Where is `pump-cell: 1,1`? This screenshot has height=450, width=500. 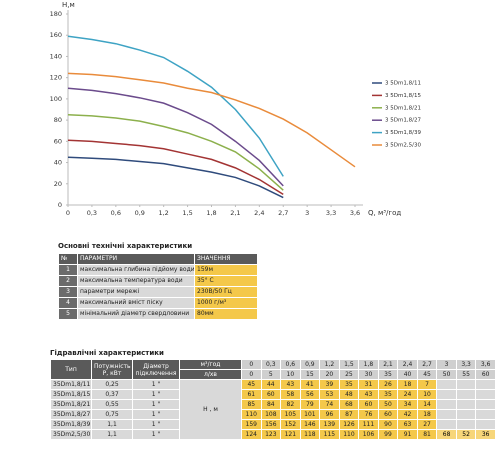
pump-cell: 1,1 is located at coordinates (112, 424).